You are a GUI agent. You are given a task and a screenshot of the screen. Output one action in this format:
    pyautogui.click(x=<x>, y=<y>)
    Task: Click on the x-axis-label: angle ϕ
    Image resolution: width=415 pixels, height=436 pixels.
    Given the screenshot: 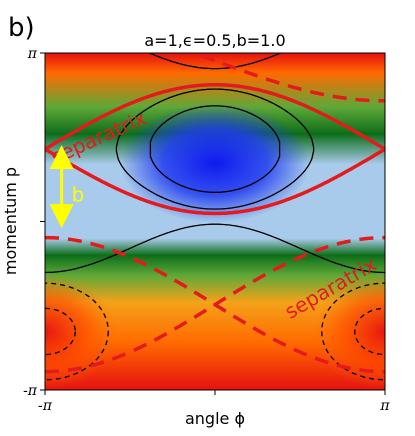 What is the action you would take?
    pyautogui.click(x=215, y=418)
    